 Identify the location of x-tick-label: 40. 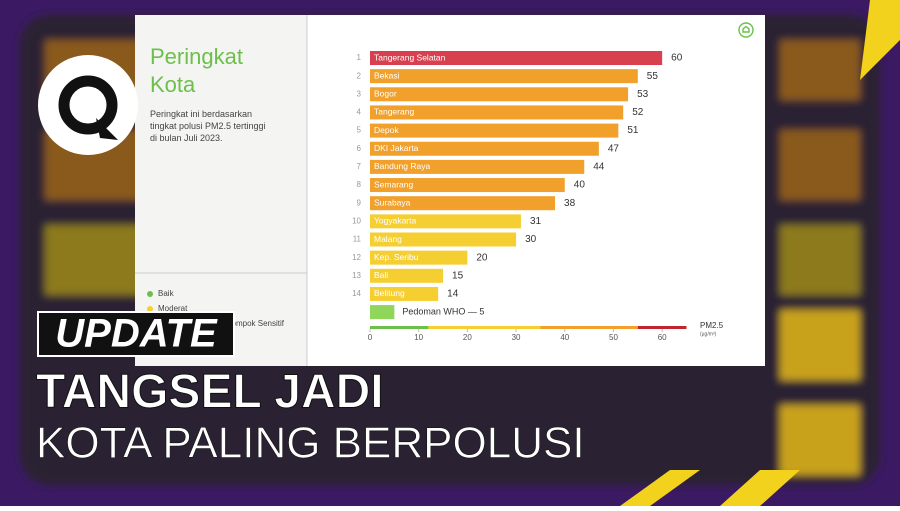
(564, 337).